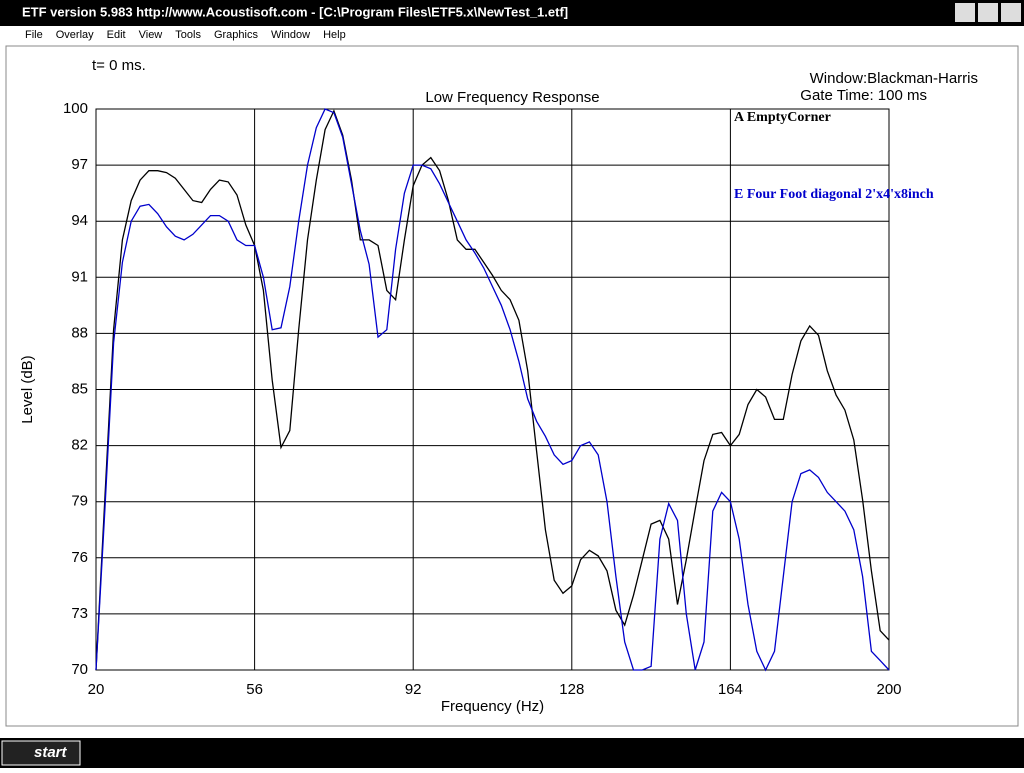 Image resolution: width=1024 pixels, height=773 pixels. I want to click on y-tick-label: 79, so click(79, 501).